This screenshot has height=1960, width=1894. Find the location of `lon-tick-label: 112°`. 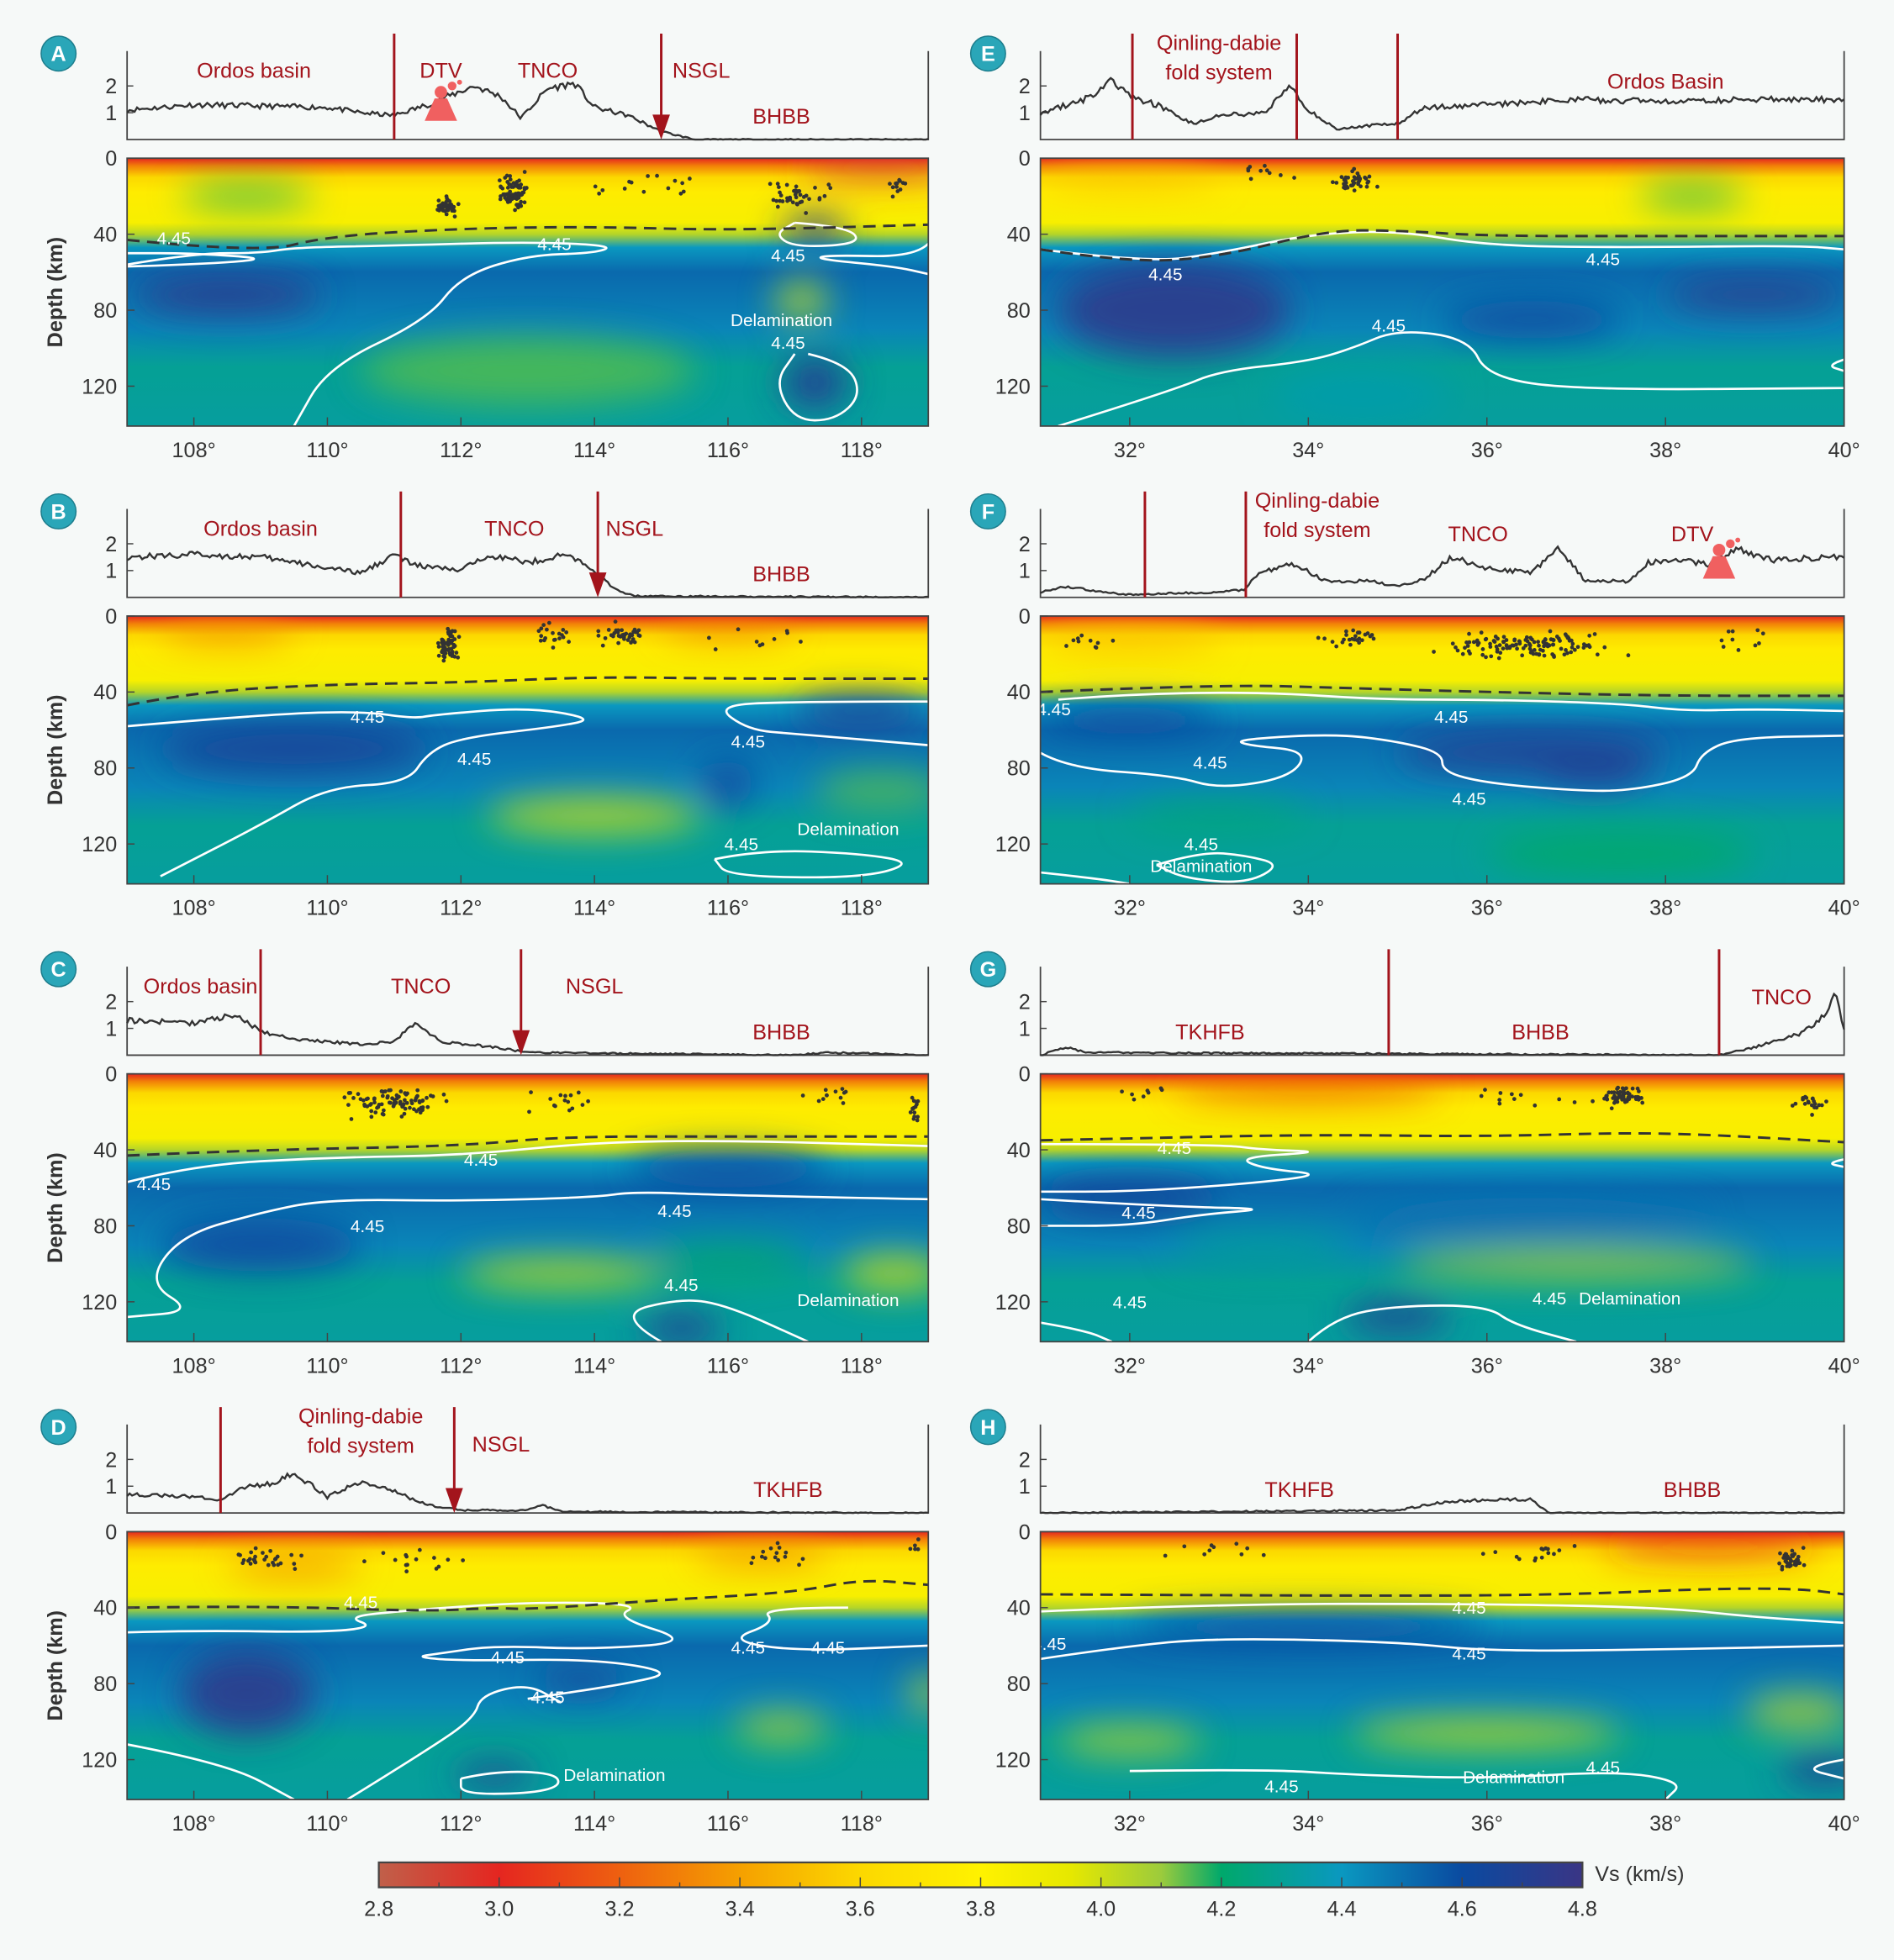

lon-tick-label: 112° is located at coordinates (461, 1366).